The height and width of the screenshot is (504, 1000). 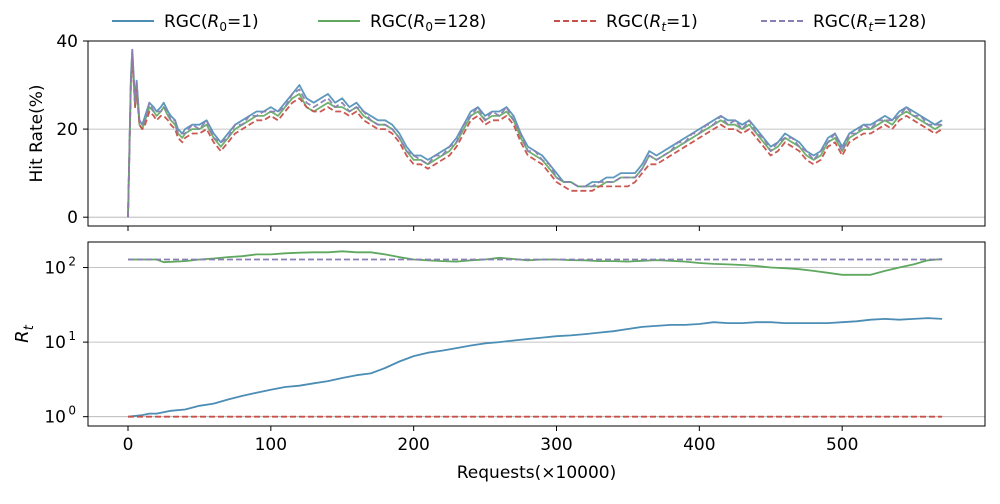 What do you see at coordinates (699, 445) in the screenshot?
I see `xtick-label-400: 400` at bounding box center [699, 445].